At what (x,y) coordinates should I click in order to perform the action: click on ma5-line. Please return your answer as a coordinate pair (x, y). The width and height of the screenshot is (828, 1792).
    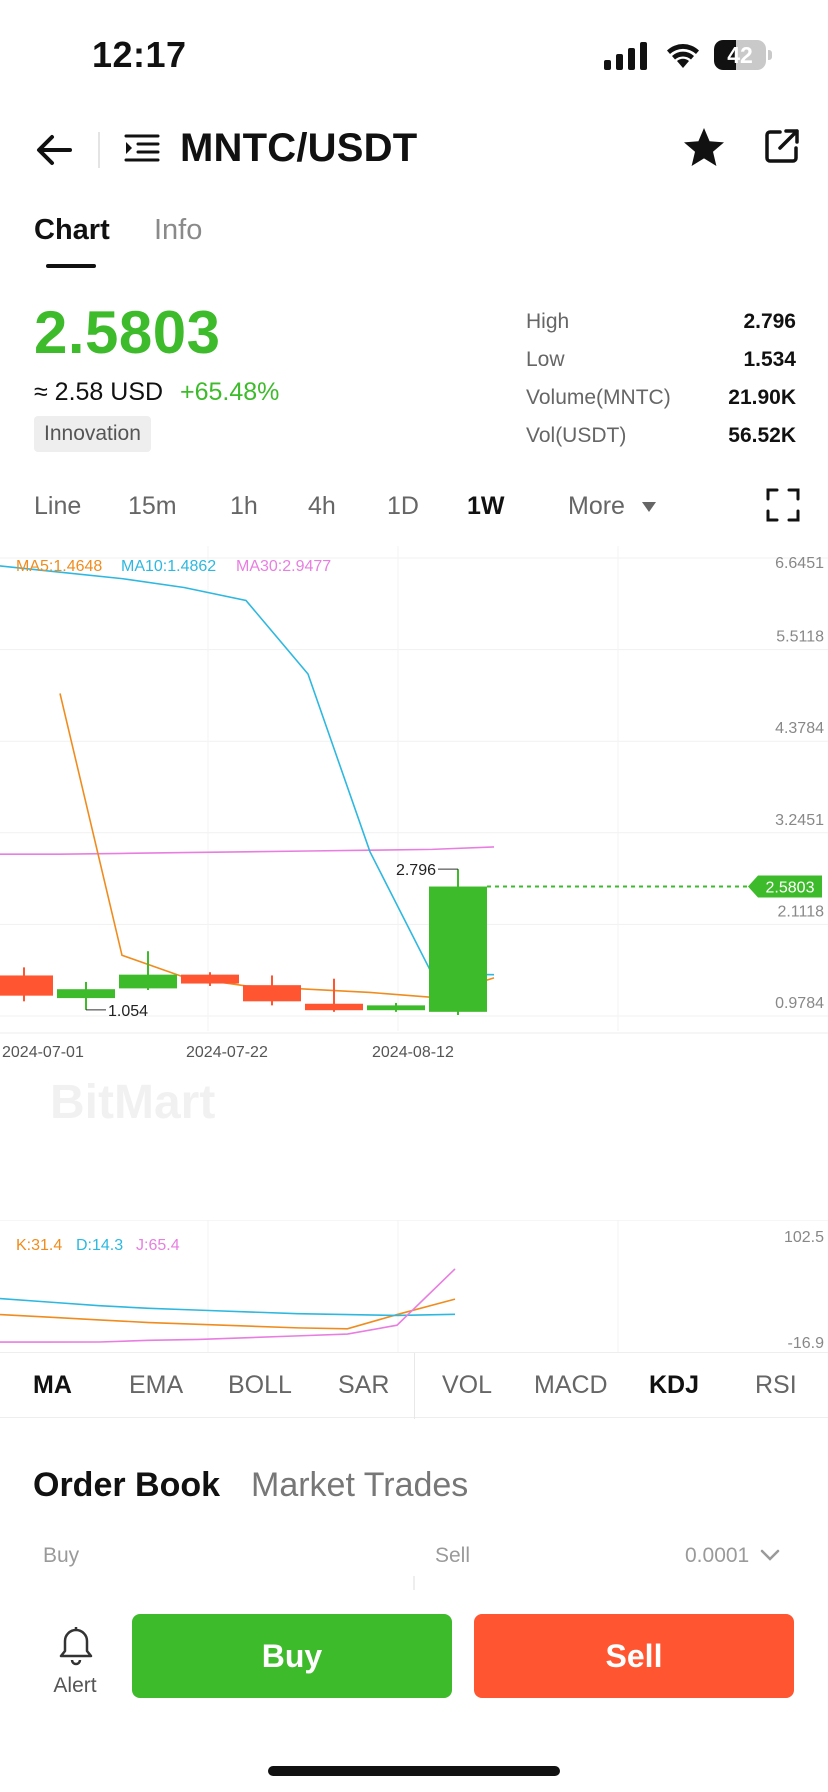
    Looking at the image, I should click on (277, 846).